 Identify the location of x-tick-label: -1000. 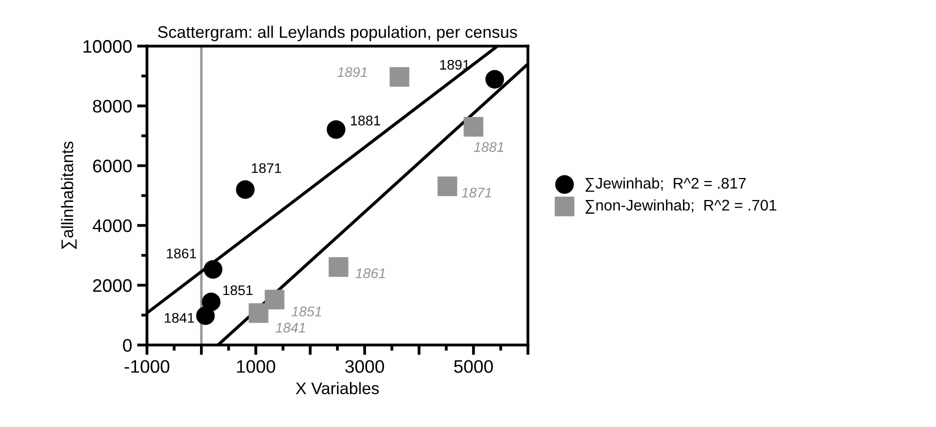
(147, 366).